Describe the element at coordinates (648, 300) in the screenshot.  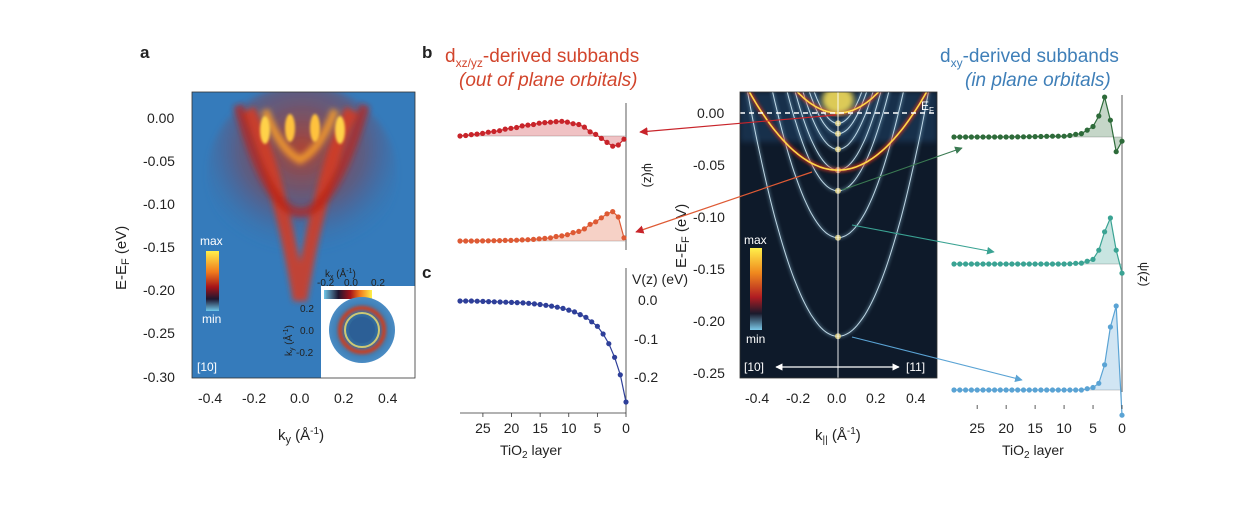
I see `c-ytick: 0.0` at that location.